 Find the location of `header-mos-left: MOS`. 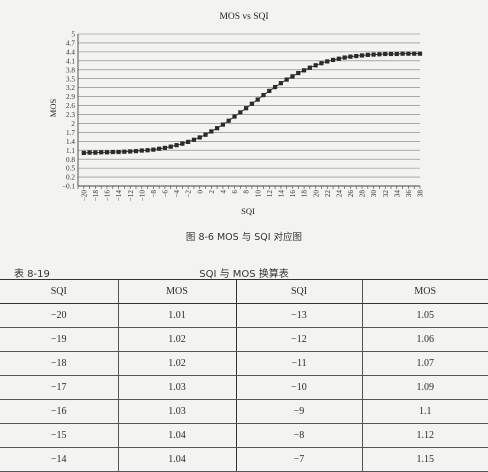

header-mos-left: MOS is located at coordinates (176, 291).